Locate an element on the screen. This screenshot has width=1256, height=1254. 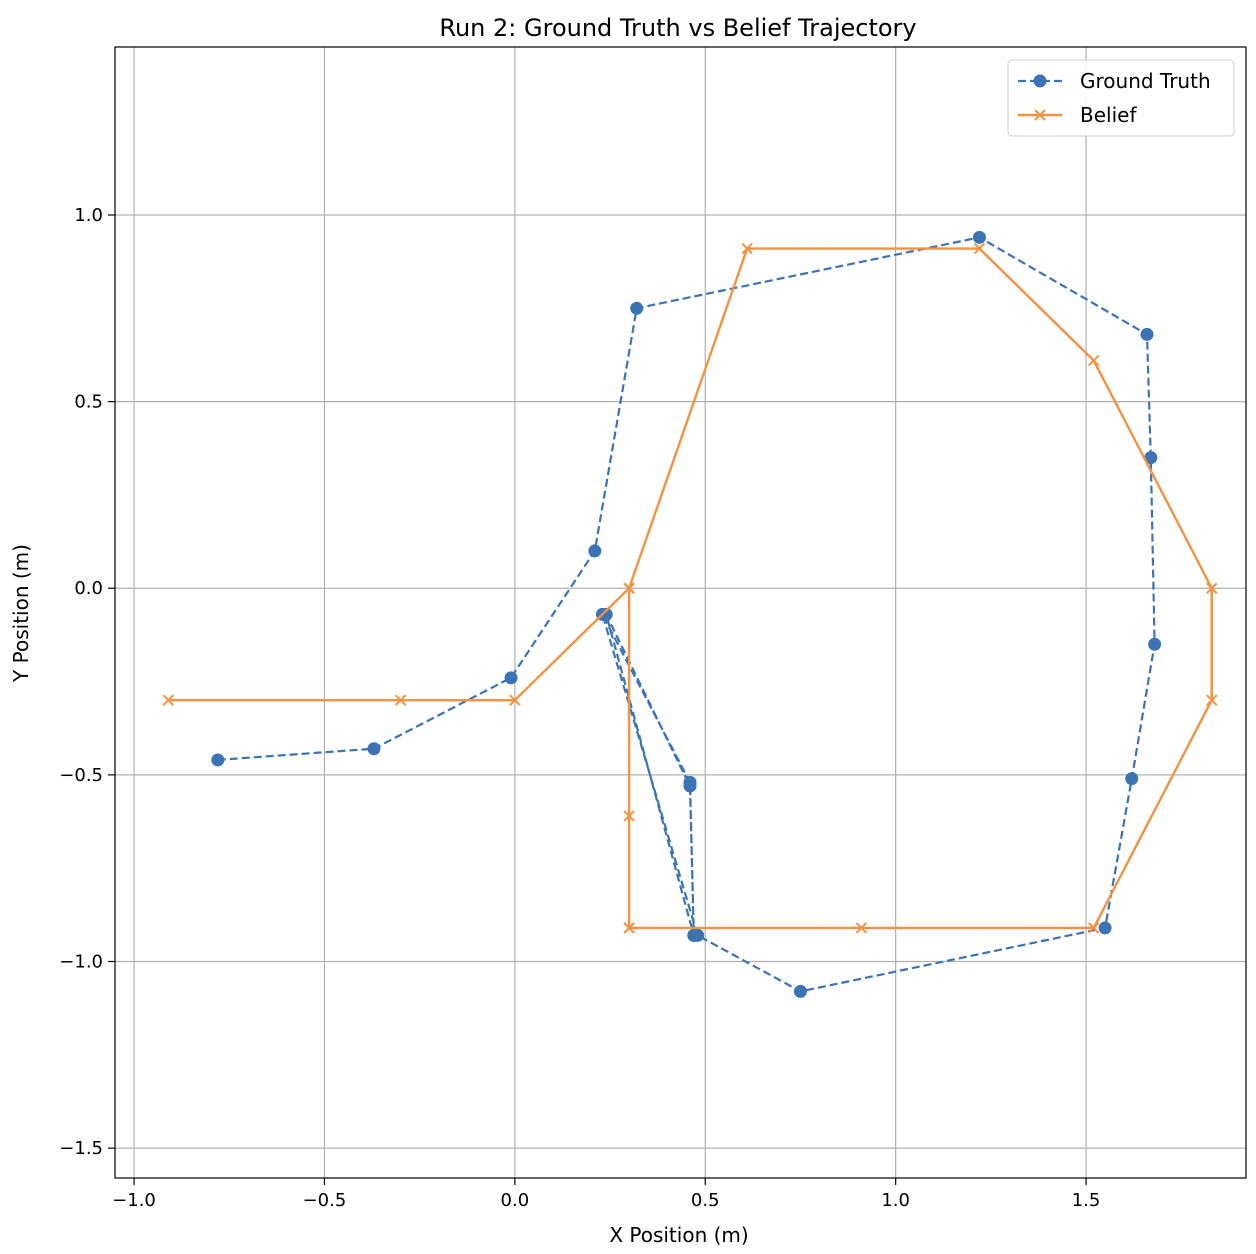
legend-belief-marker is located at coordinates (1040, 115).